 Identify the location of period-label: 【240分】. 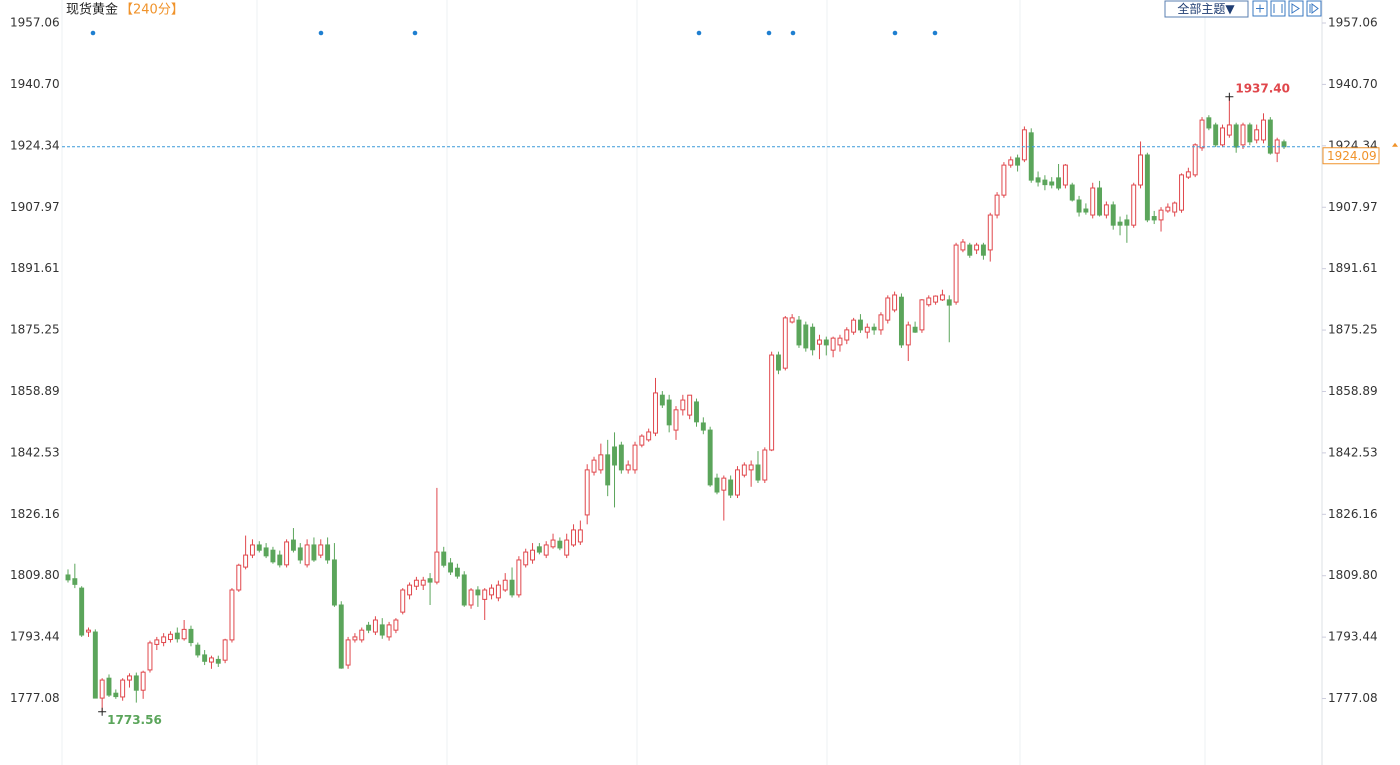
(152, 10).